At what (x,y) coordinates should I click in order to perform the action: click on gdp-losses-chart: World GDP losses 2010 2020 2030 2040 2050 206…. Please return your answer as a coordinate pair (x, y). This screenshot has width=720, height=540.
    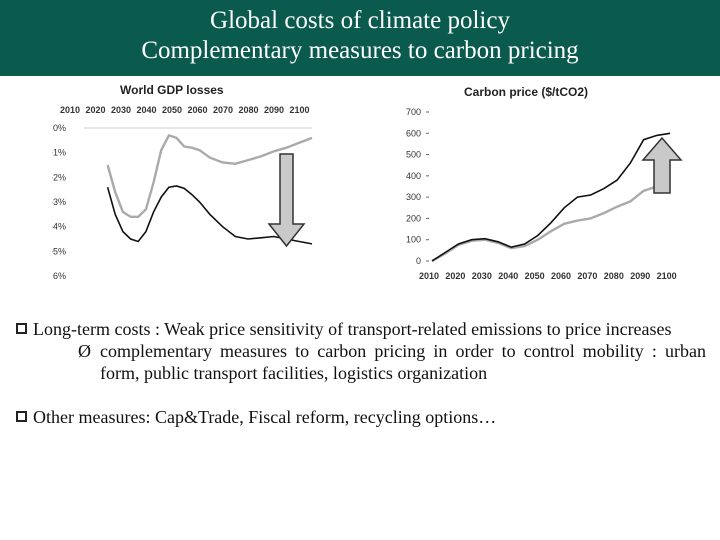
    Looking at the image, I should click on (182, 182).